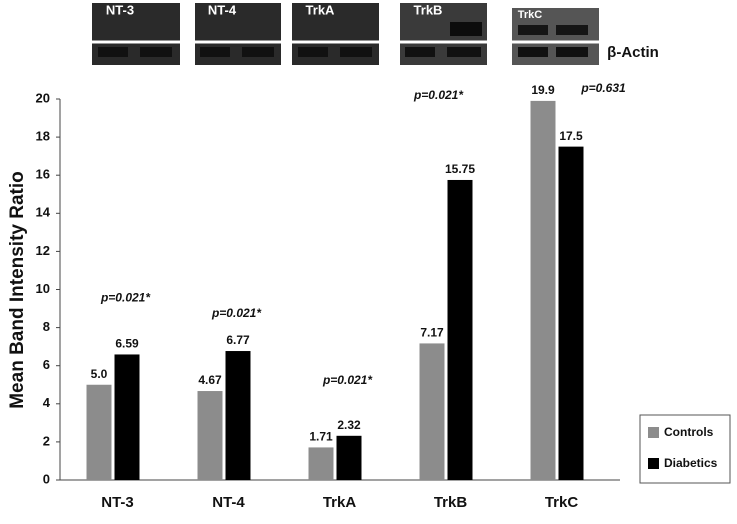 The image size is (737, 524). What do you see at coordinates (127, 344) in the screenshot?
I see `value-label: 6.59` at bounding box center [127, 344].